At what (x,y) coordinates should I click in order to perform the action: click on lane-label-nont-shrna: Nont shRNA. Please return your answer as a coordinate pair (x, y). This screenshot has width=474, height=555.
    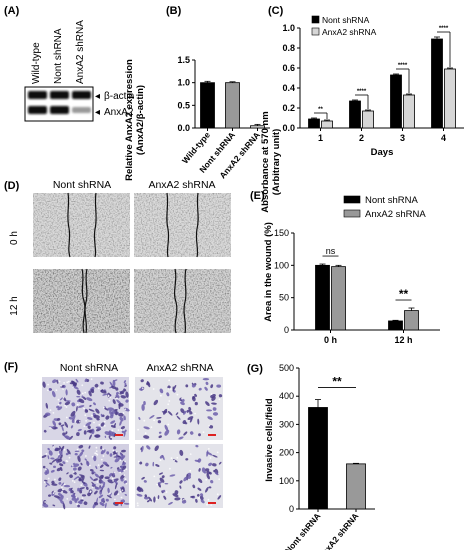
    Looking at the image, I should click on (58, 56).